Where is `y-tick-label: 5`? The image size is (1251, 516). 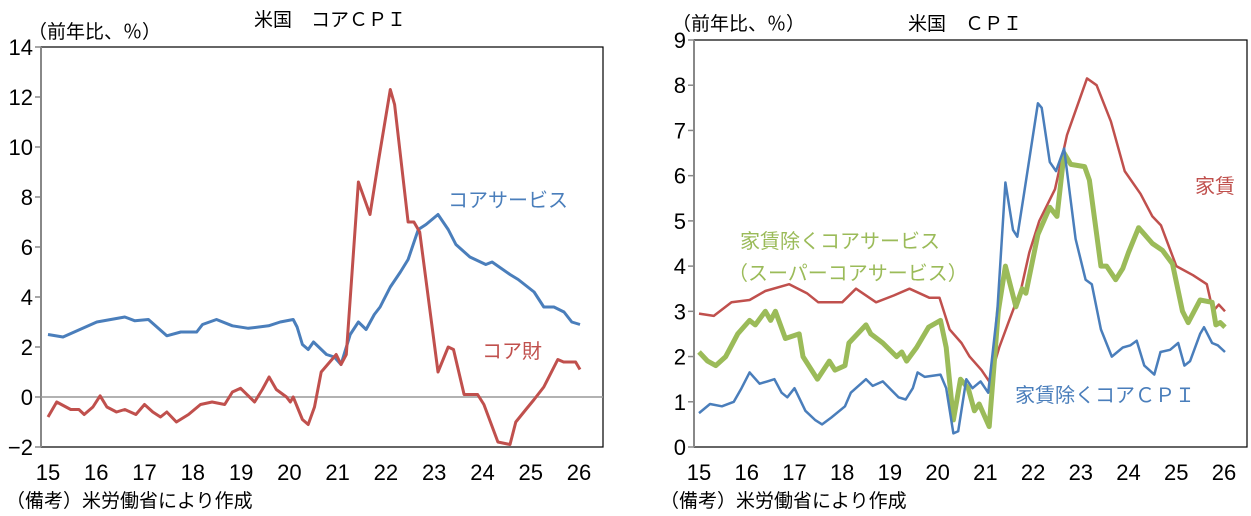 y-tick-label: 5 is located at coordinates (680, 221).